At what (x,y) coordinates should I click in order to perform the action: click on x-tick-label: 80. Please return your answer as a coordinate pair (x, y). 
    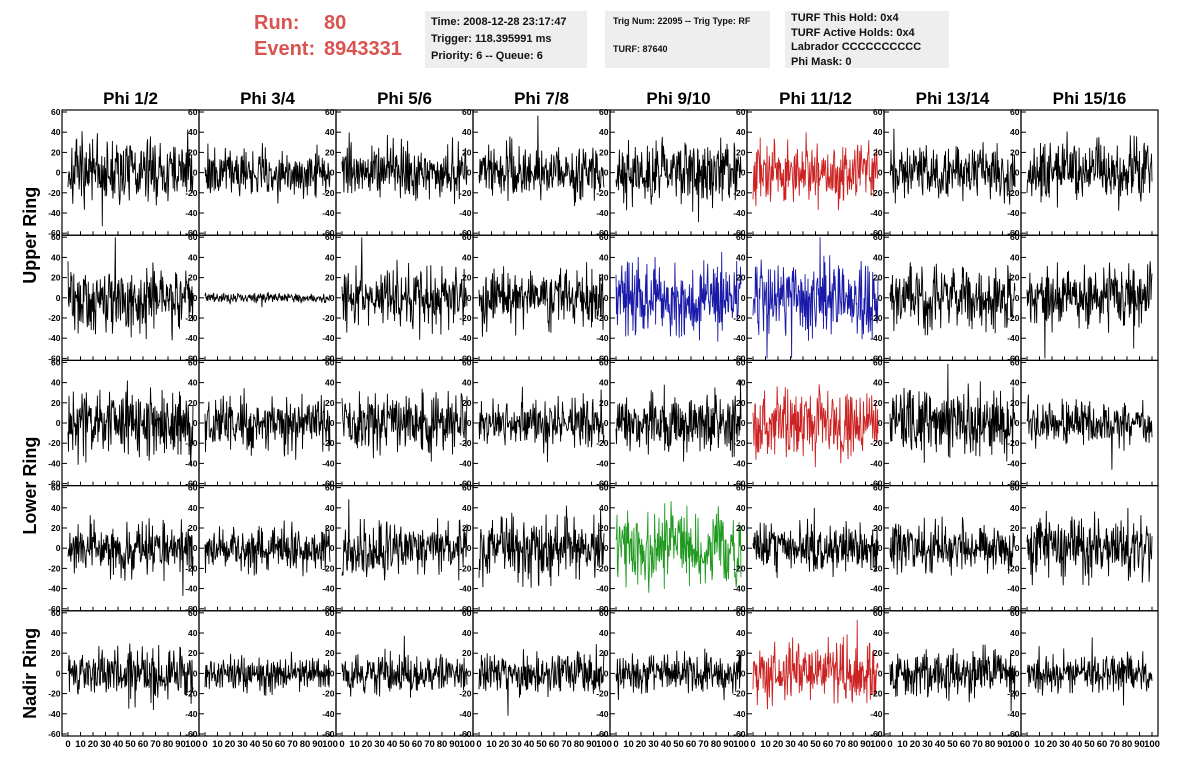
    Looking at the image, I should click on (442, 744).